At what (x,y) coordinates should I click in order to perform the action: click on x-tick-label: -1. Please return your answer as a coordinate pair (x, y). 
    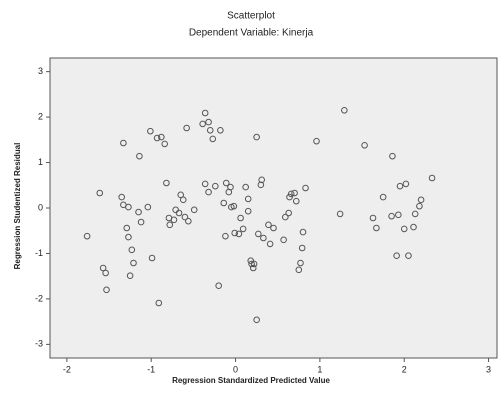
    Looking at the image, I should click on (151, 369).